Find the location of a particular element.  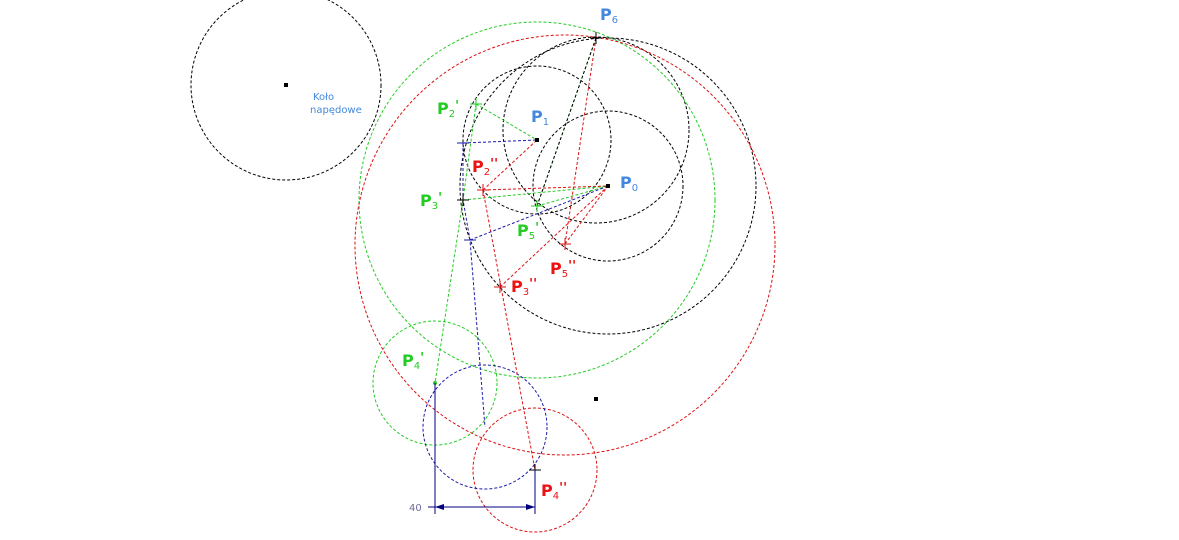

large-black-circle is located at coordinates (608, 186).